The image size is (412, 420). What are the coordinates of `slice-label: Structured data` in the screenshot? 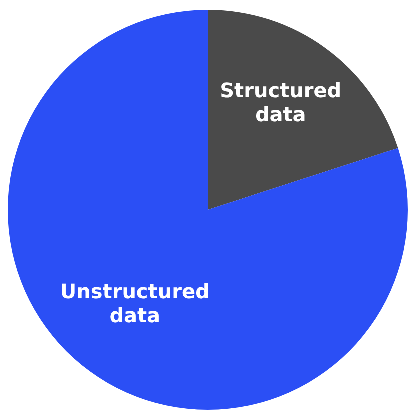 It's located at (281, 102).